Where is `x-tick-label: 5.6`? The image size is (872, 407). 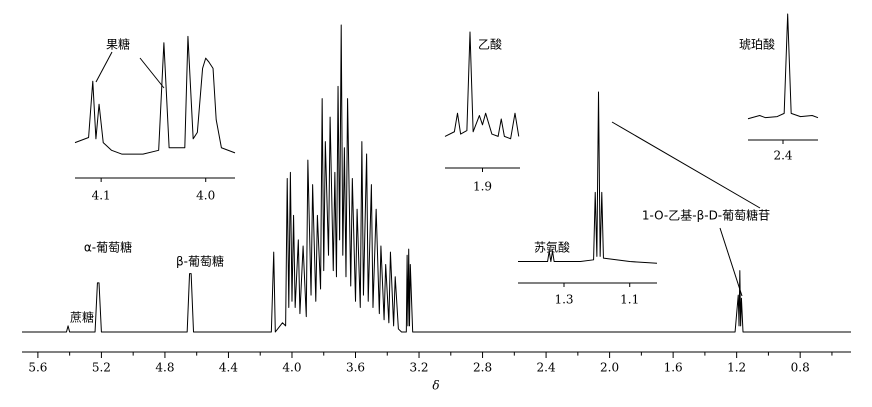
x-tick-label: 5.6 is located at coordinates (37, 368).